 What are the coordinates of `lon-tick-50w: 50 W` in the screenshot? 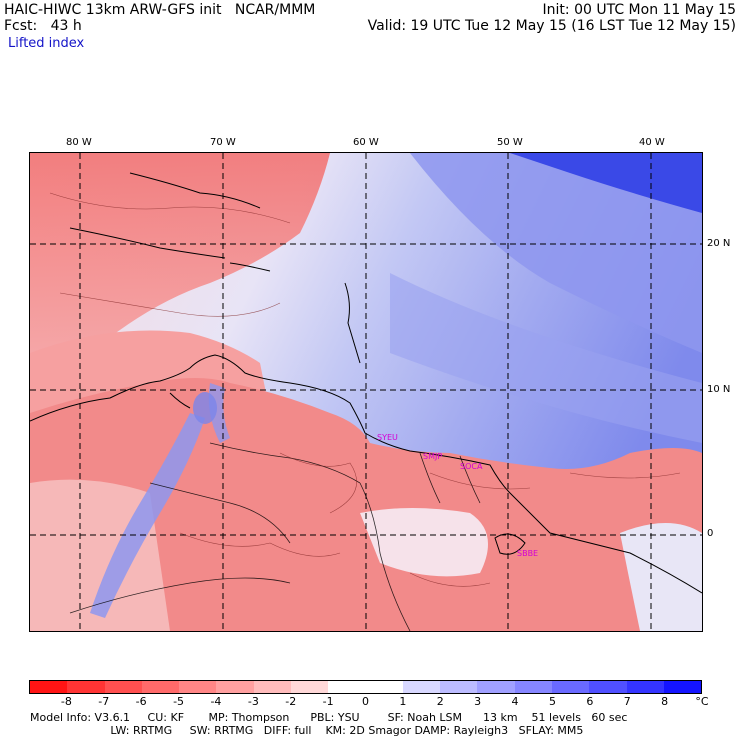 It's located at (510, 142).